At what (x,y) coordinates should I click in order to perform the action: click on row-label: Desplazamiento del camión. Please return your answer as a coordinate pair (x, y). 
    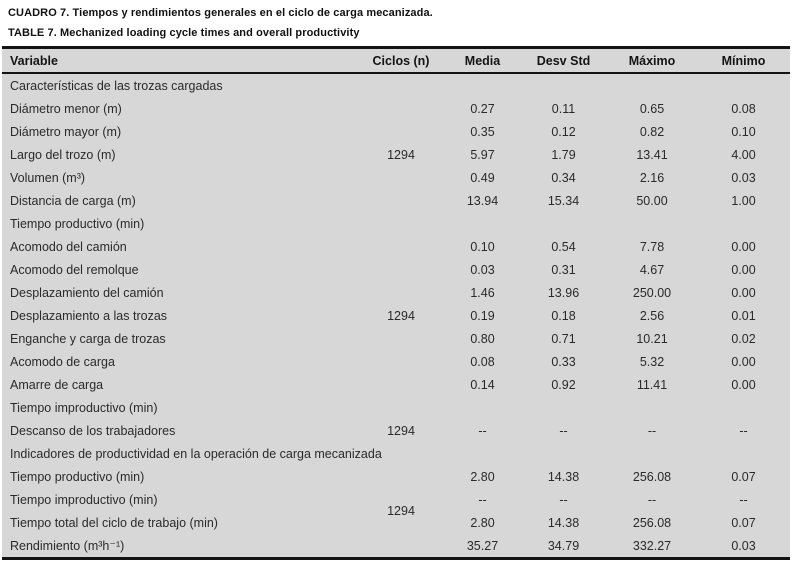
    Looking at the image, I should click on (87, 292).